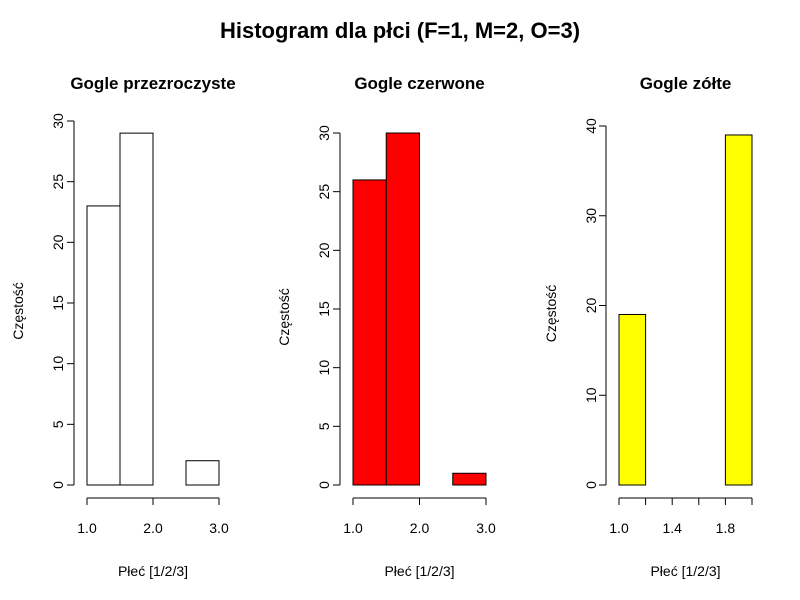 The width and height of the screenshot is (800, 600). Describe the element at coordinates (686, 83) in the screenshot. I see `panel-title: Gogle zółte` at that location.